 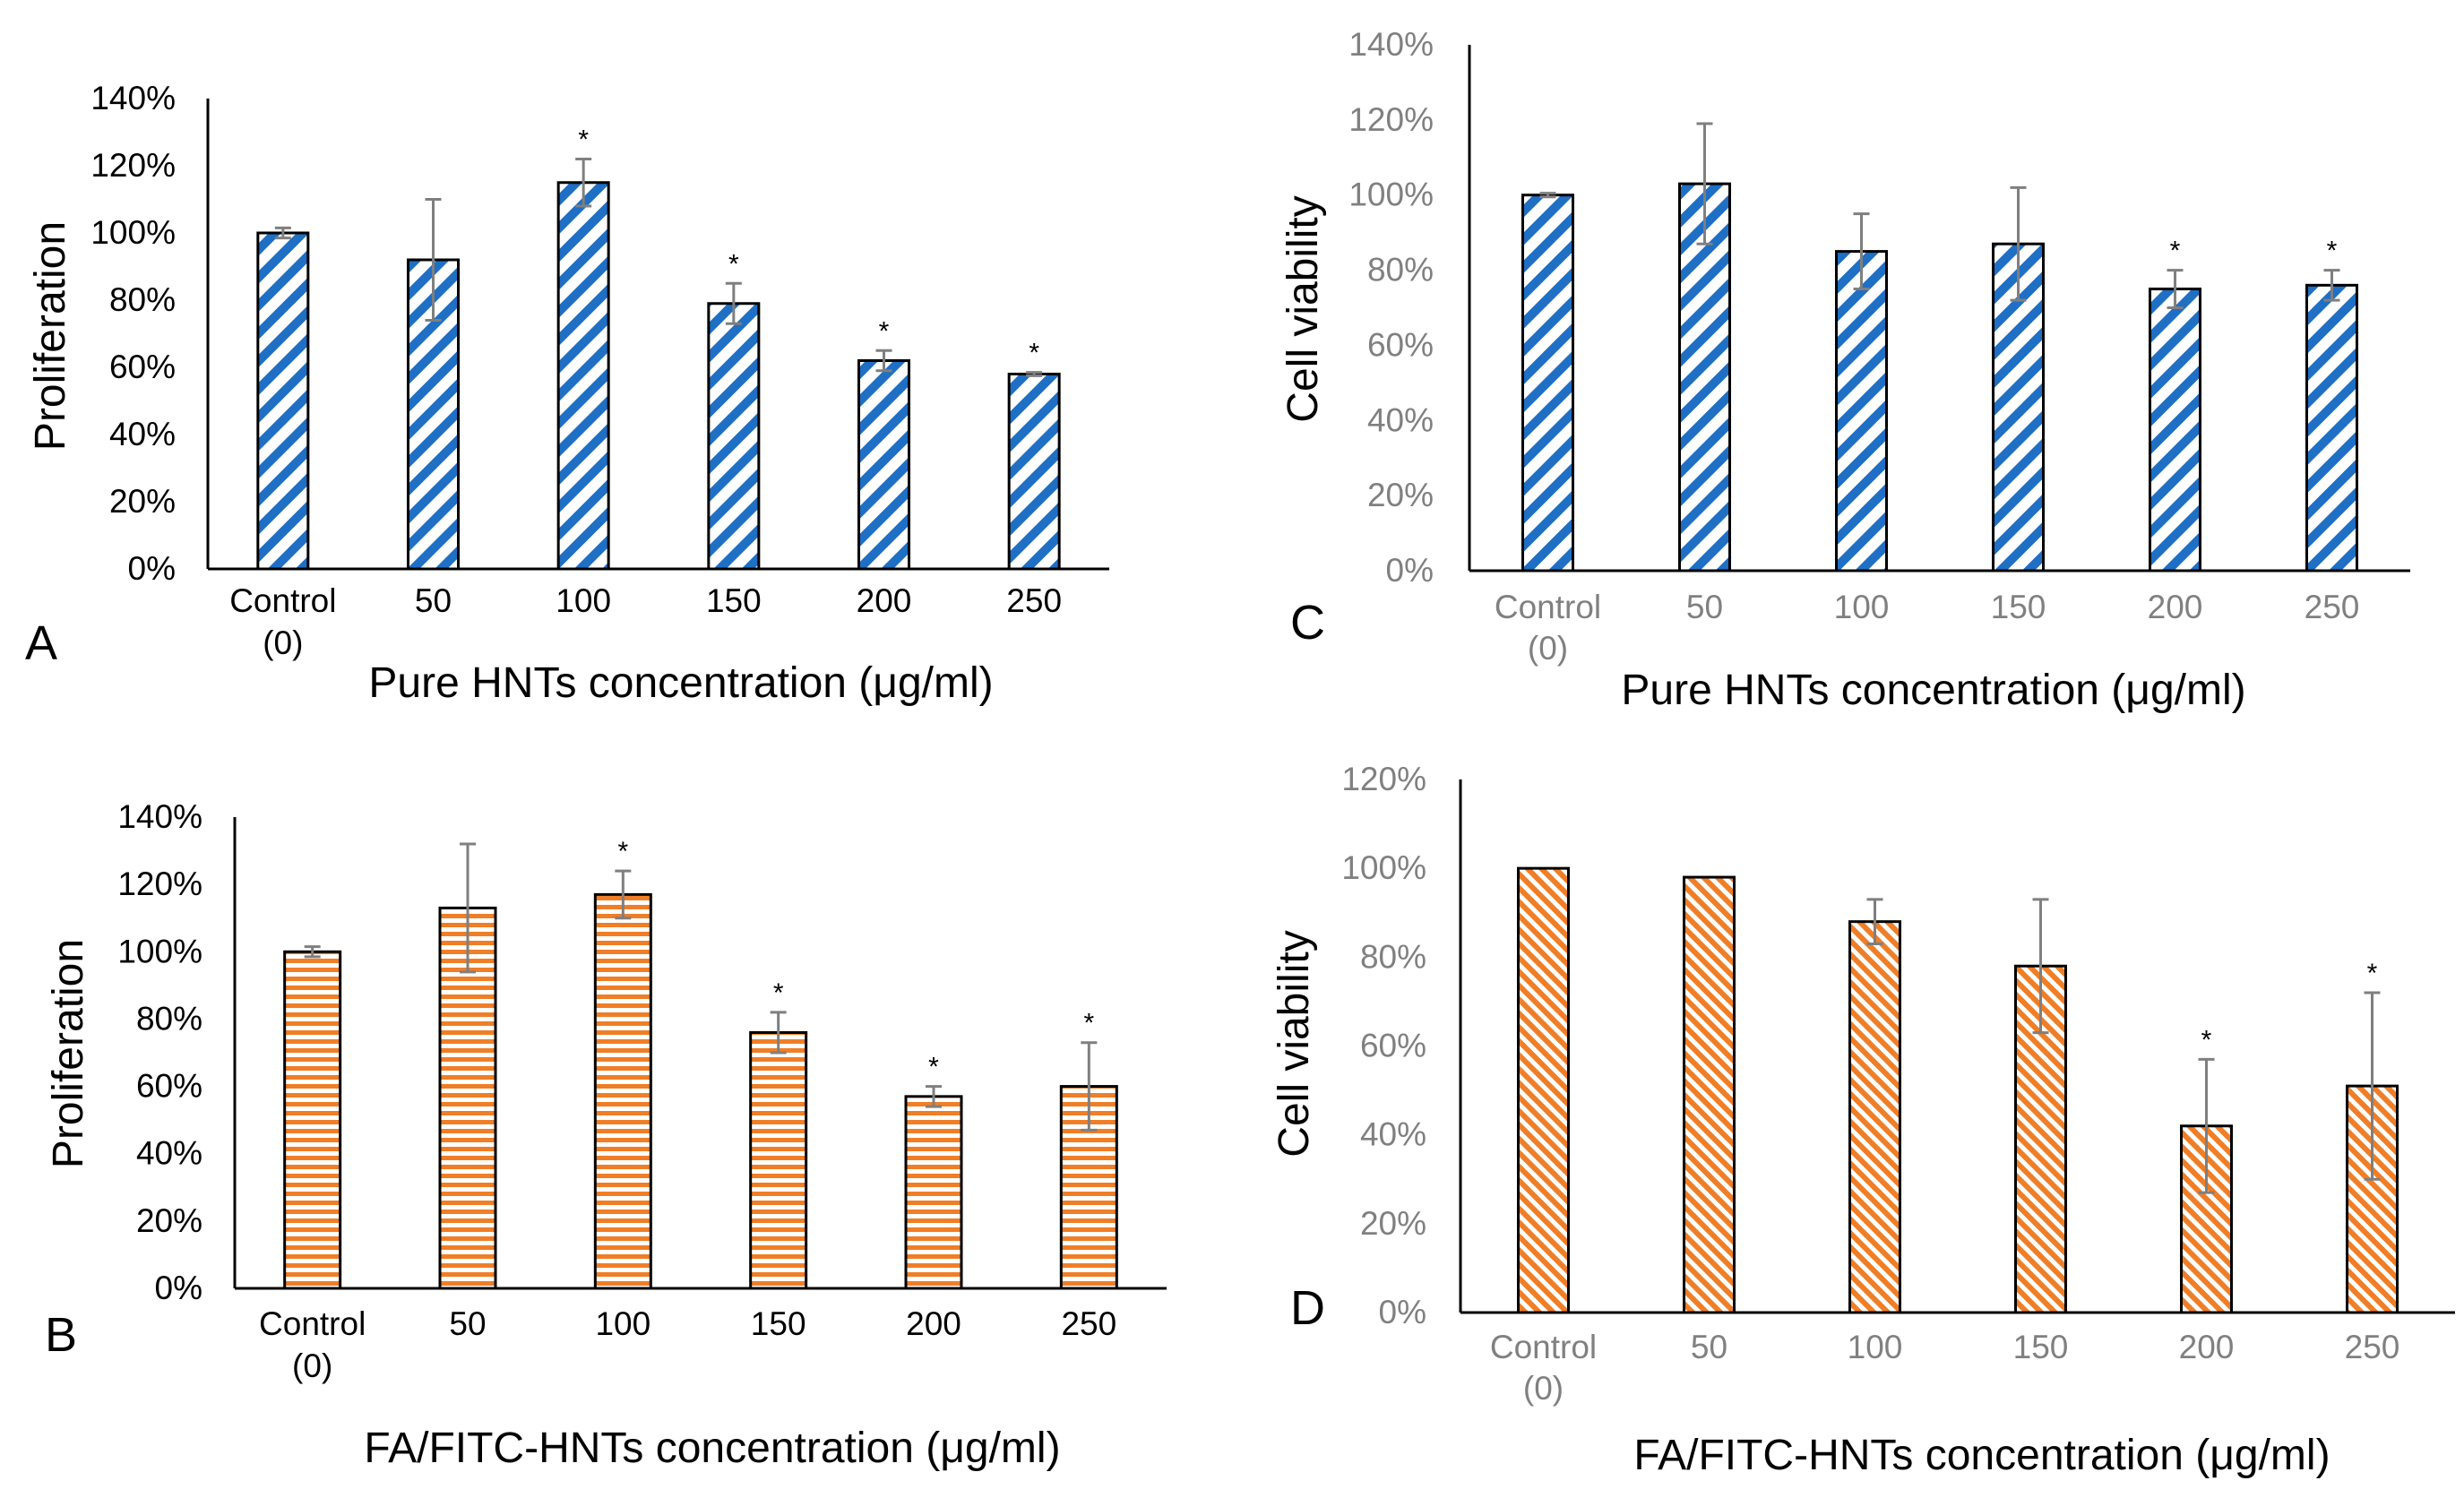 I want to click on panel-a-y-tick-label: 120%, so click(x=133, y=165).